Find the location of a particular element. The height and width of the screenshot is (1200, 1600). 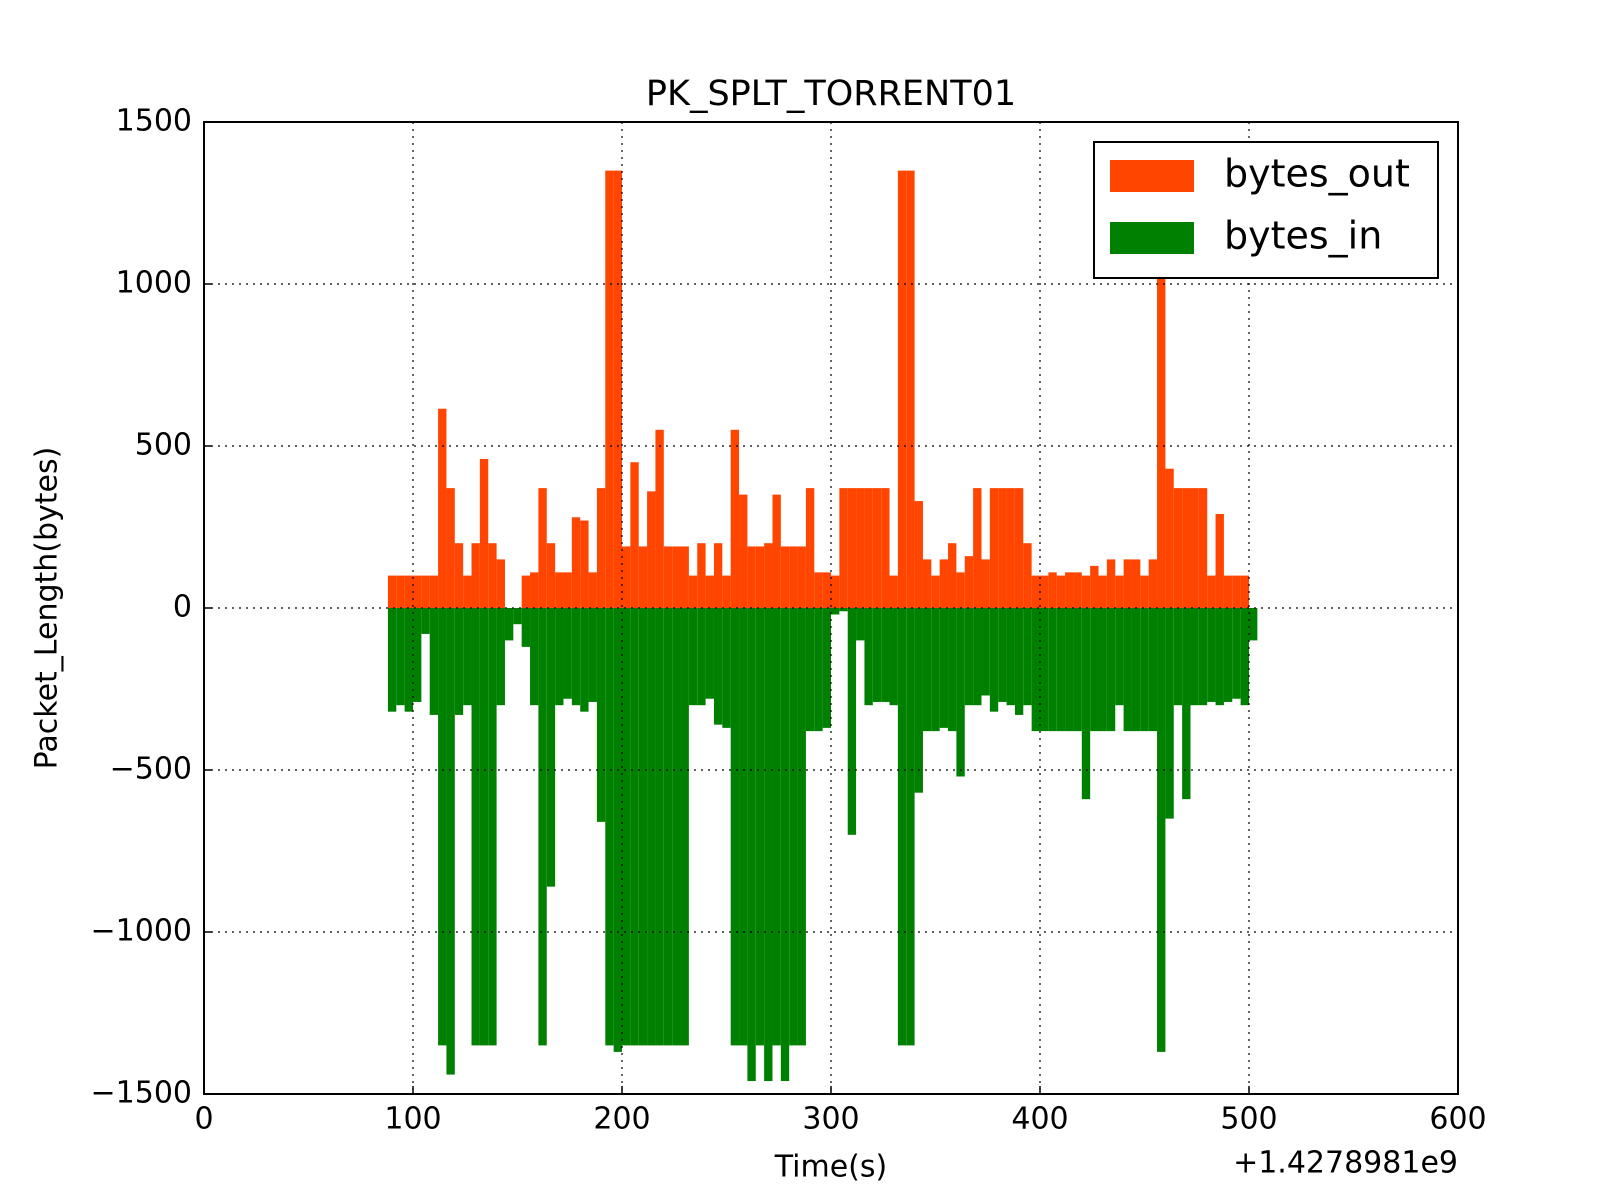

legend-label: bytes_out is located at coordinates (1317, 174).